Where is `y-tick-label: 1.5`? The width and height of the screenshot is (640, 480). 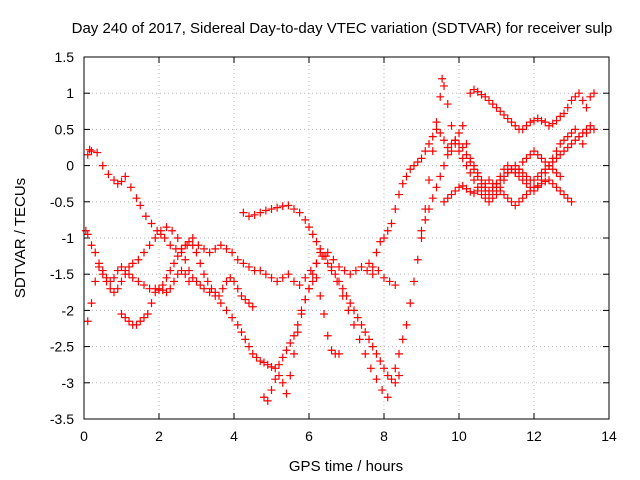
y-tick-label: 1.5 is located at coordinates (65, 57).